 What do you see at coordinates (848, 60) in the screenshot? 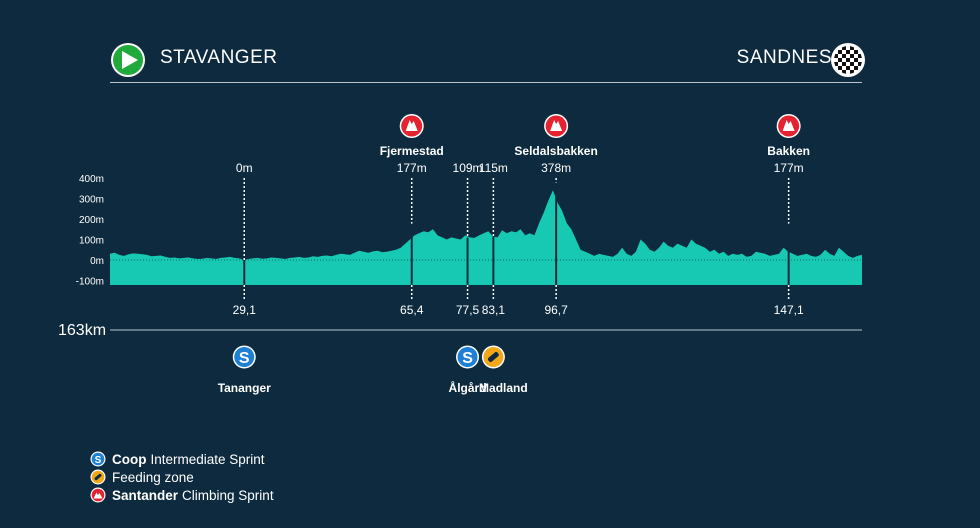
I see `finish-flag-icon` at bounding box center [848, 60].